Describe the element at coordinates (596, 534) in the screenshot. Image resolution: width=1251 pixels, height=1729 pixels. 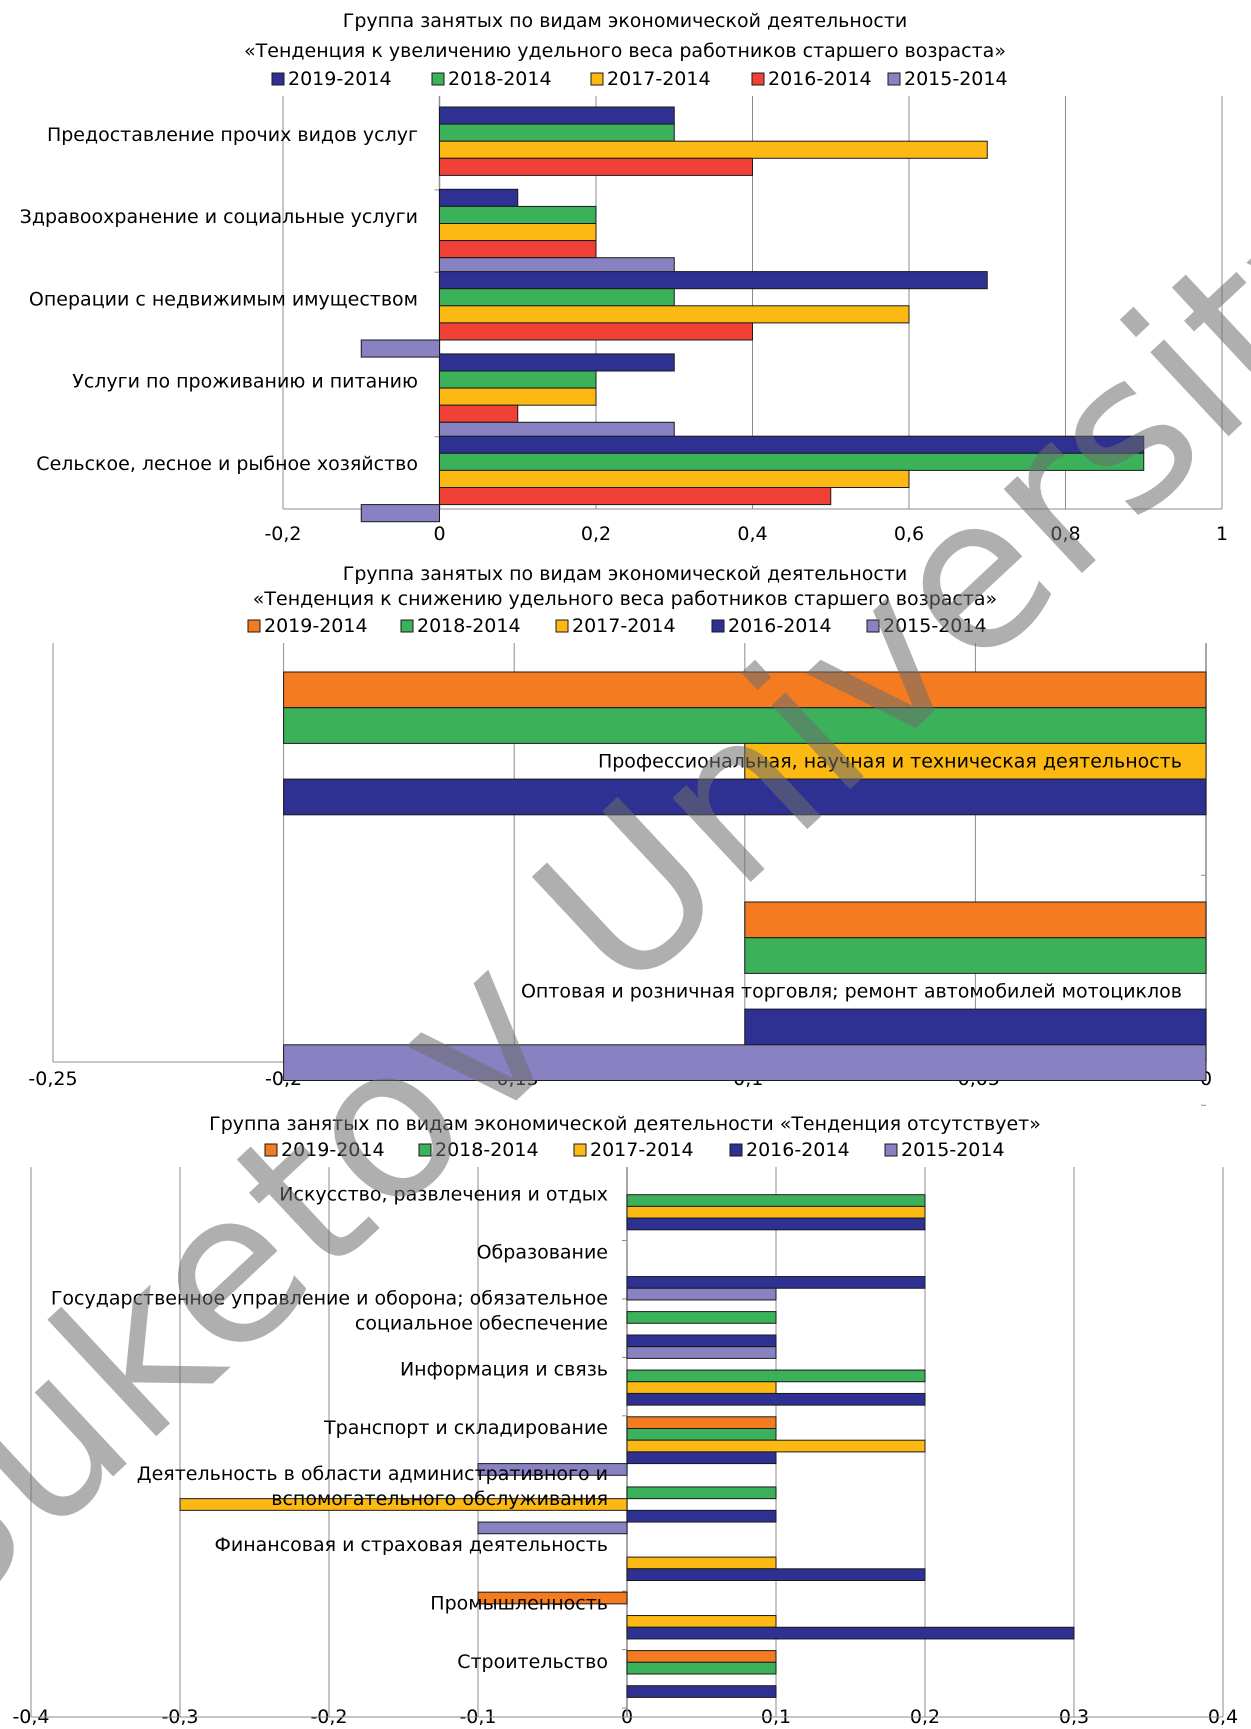
I see `x-tick-label: 0,2` at that location.